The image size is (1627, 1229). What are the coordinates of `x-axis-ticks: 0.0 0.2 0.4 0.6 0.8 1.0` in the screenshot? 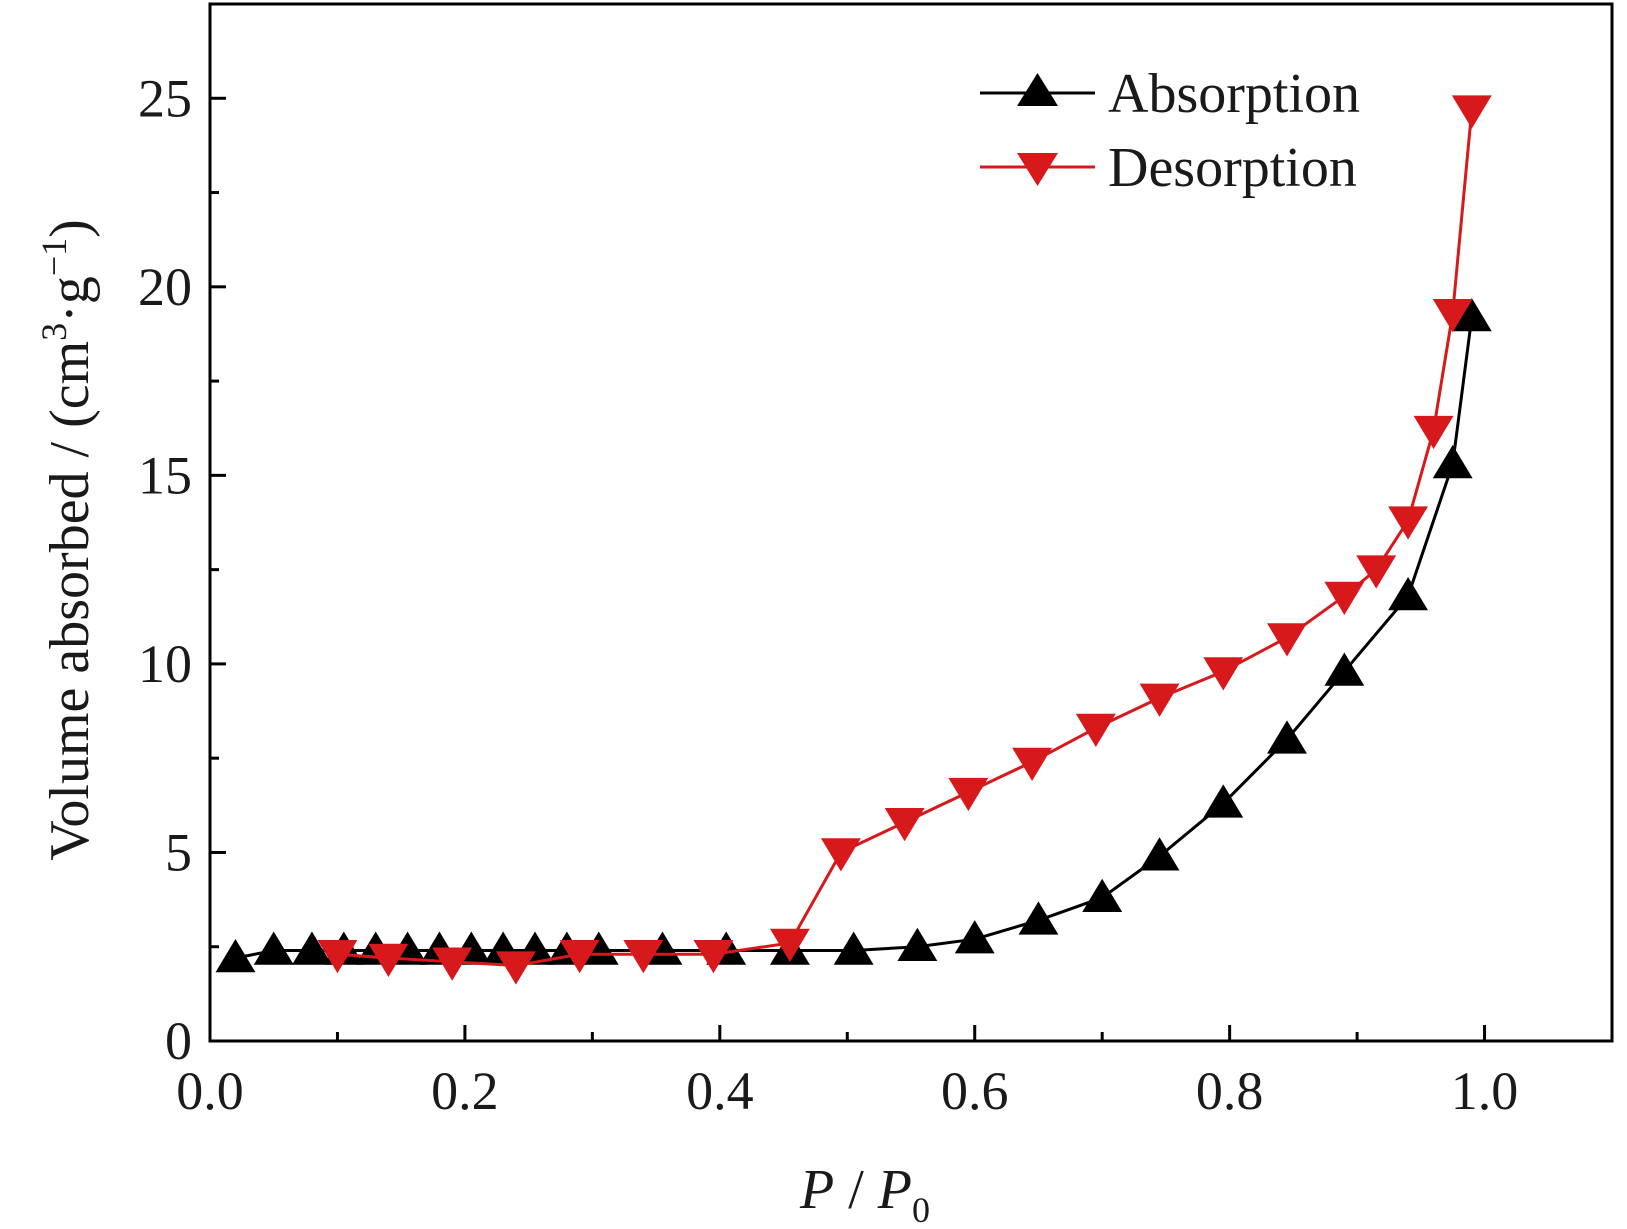 It's located at (895, 1073).